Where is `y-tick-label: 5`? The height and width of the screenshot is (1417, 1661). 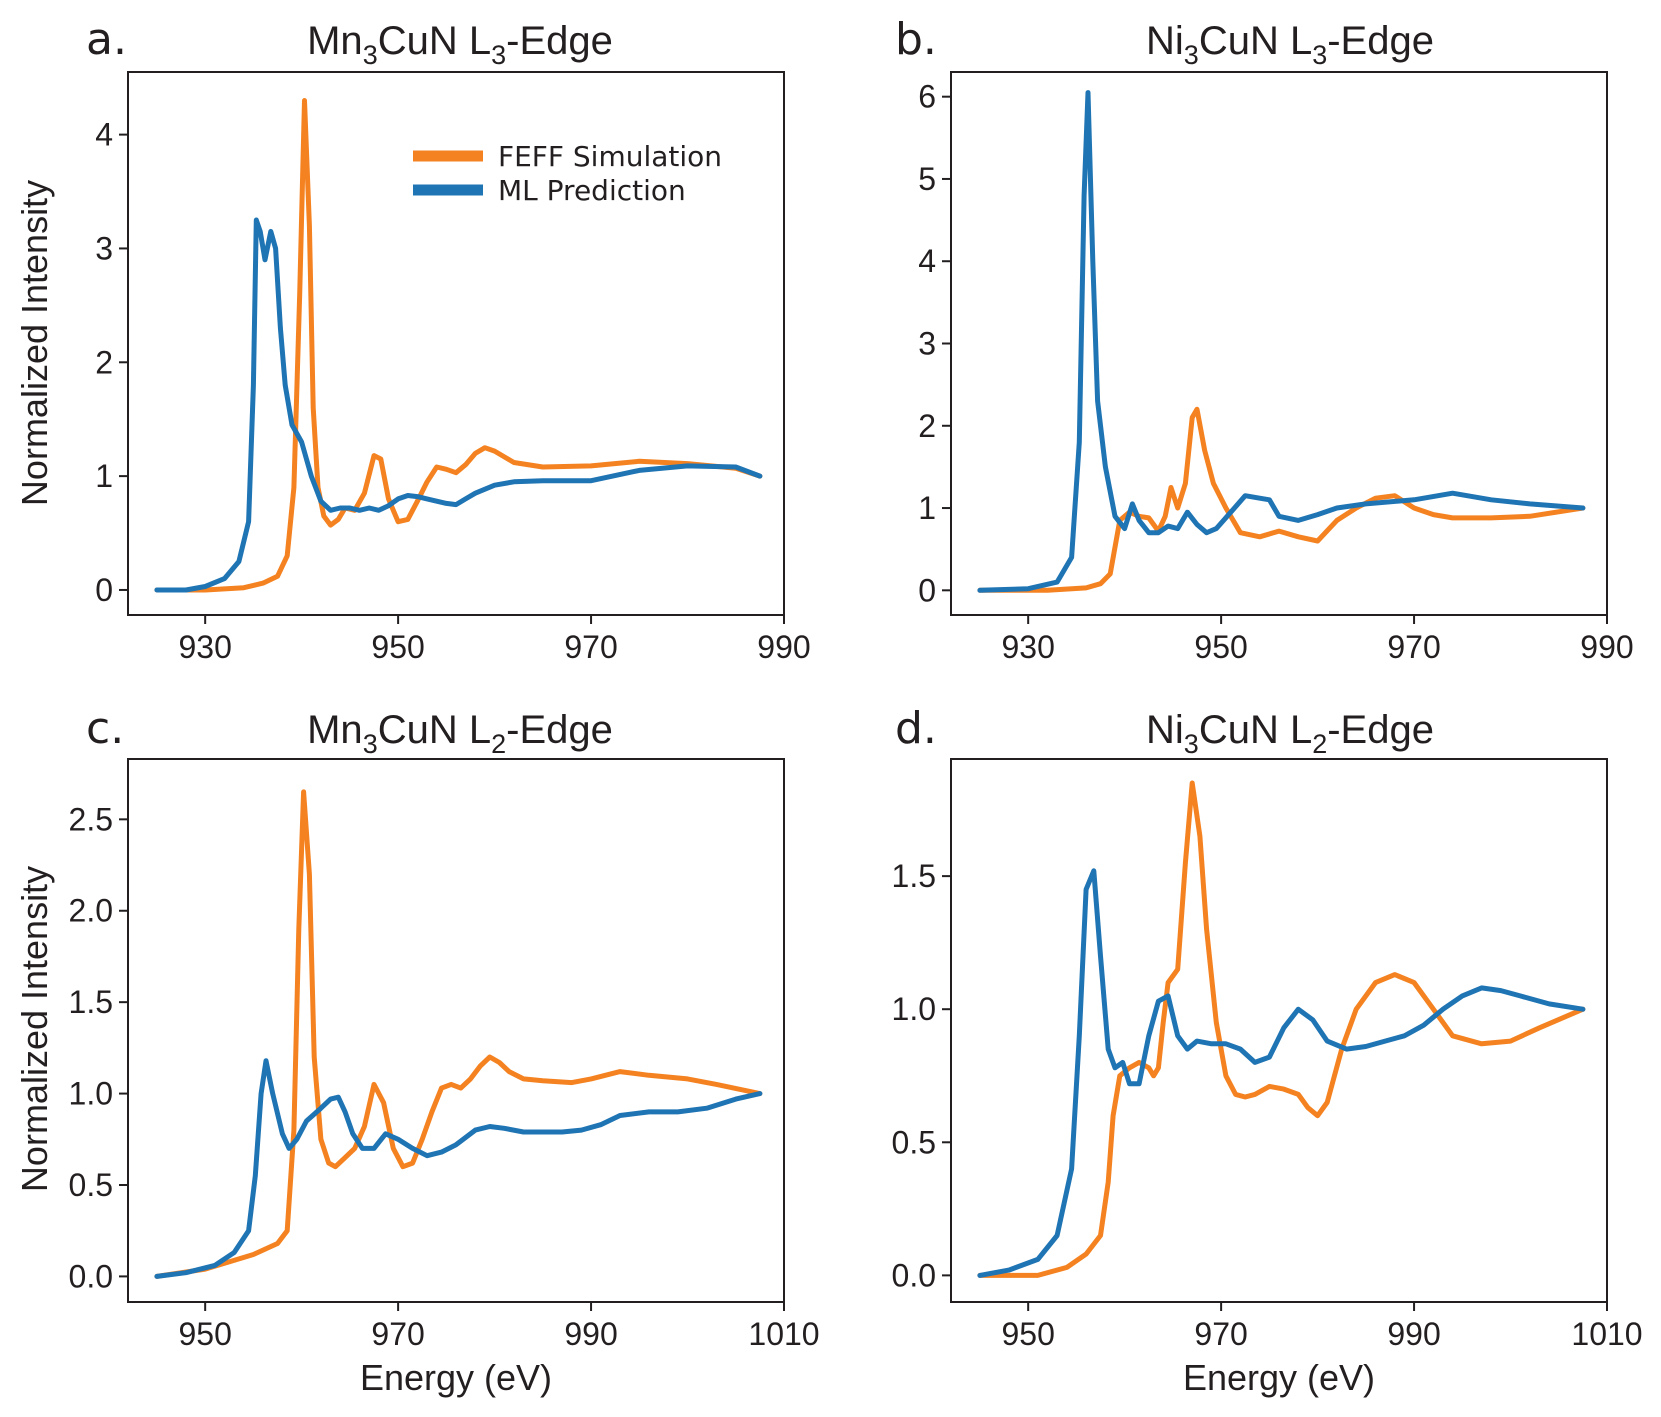 y-tick-label: 5 is located at coordinates (927, 179).